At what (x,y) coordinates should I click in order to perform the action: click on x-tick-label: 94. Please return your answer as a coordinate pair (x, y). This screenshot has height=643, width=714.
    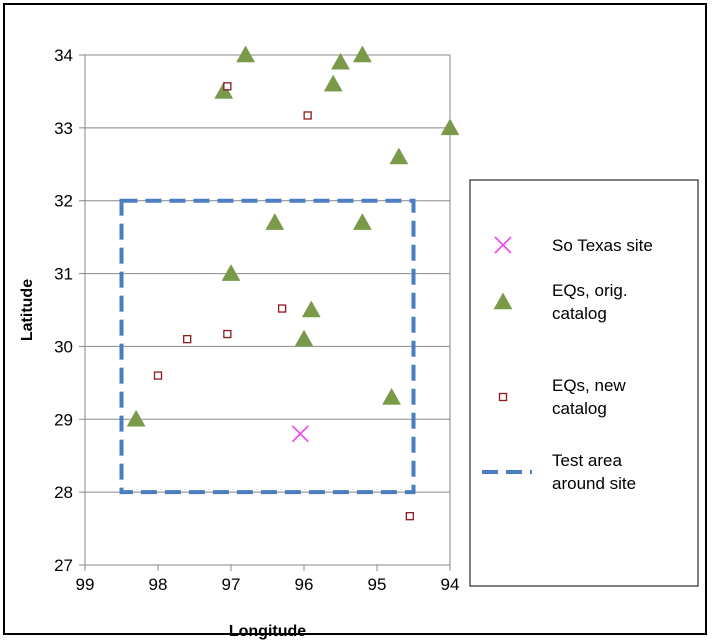
    Looking at the image, I should click on (450, 584).